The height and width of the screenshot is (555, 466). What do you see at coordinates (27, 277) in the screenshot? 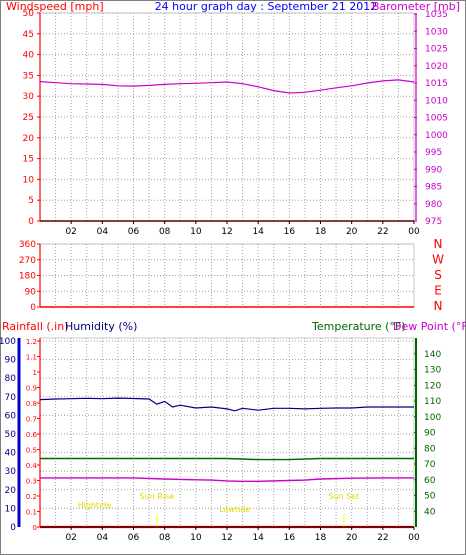
I see `direction-tick-label: 180` at bounding box center [27, 277].